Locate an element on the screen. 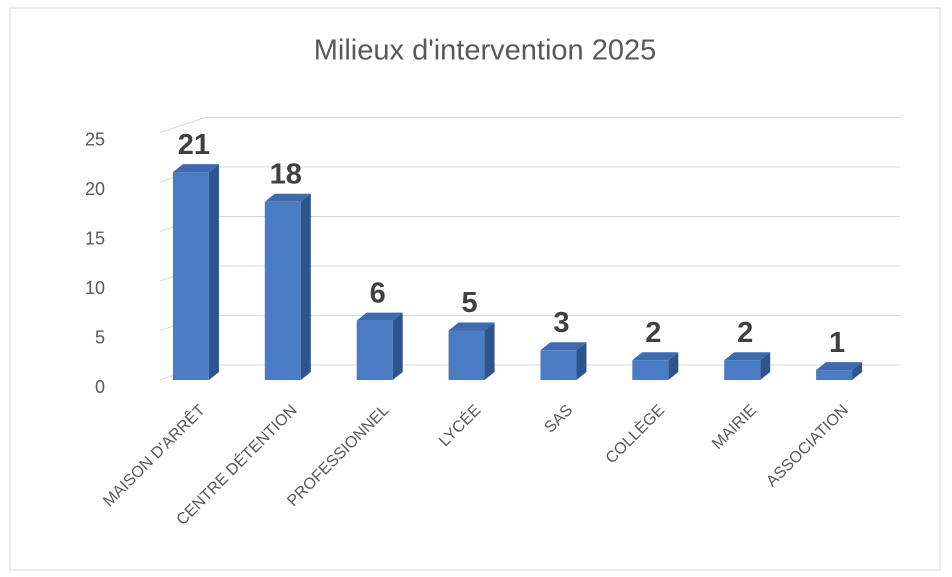 The height and width of the screenshot is (577, 952). y-tick-label: 10 is located at coordinates (95, 288).